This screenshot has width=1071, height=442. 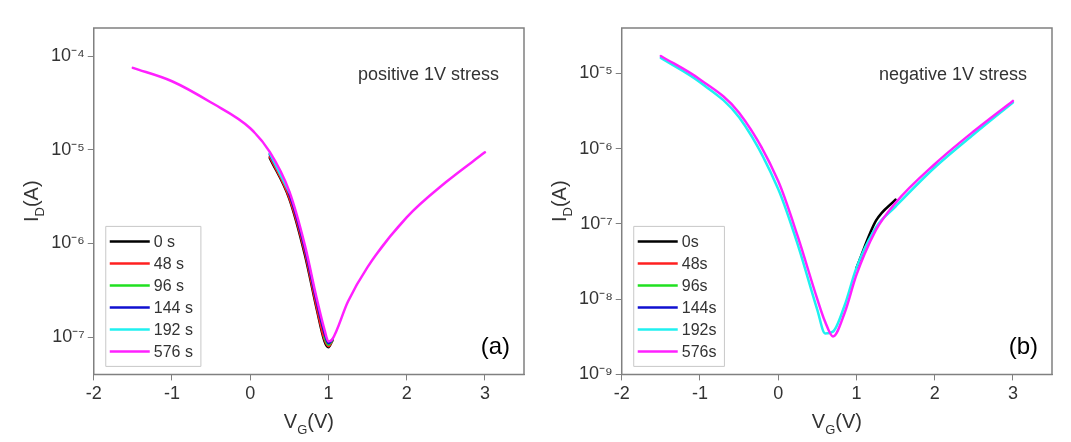 I want to click on legend-label: 0s, so click(x=690, y=241).